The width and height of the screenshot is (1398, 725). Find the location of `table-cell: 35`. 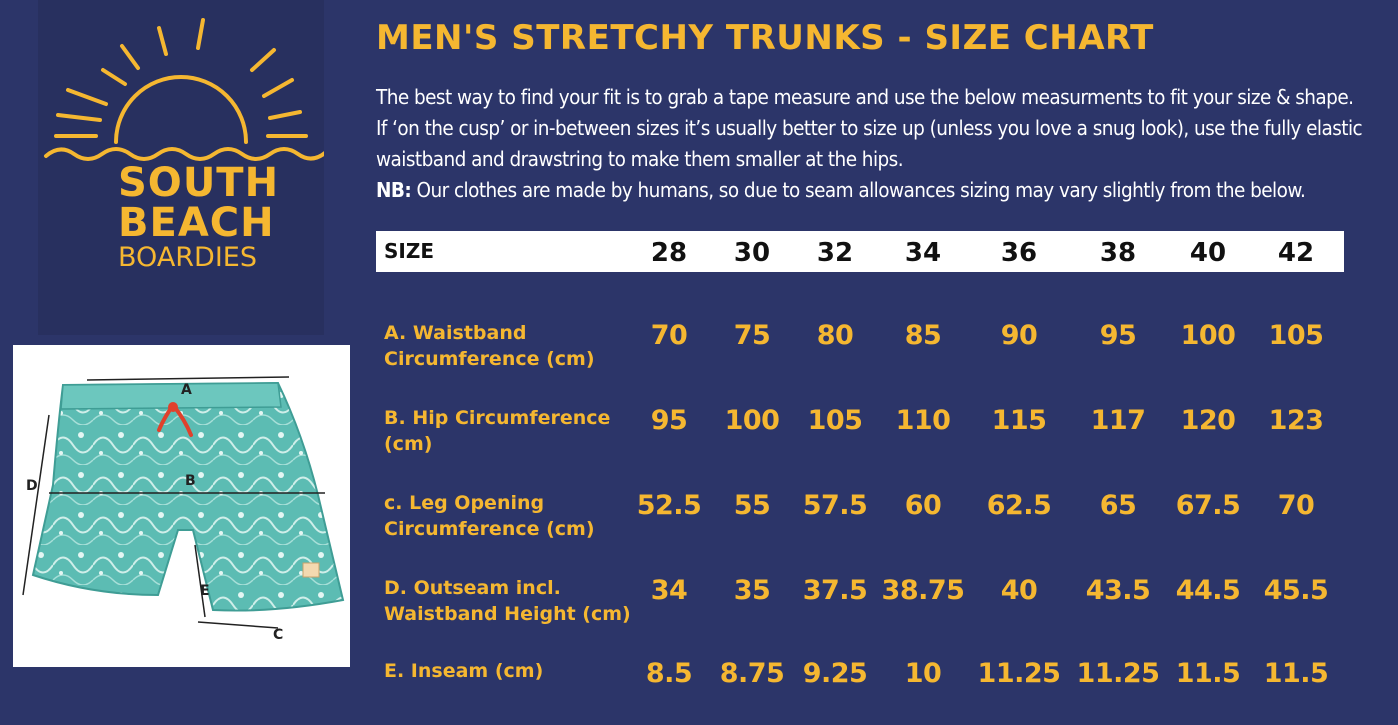

table-cell: 35 is located at coordinates (752, 590).